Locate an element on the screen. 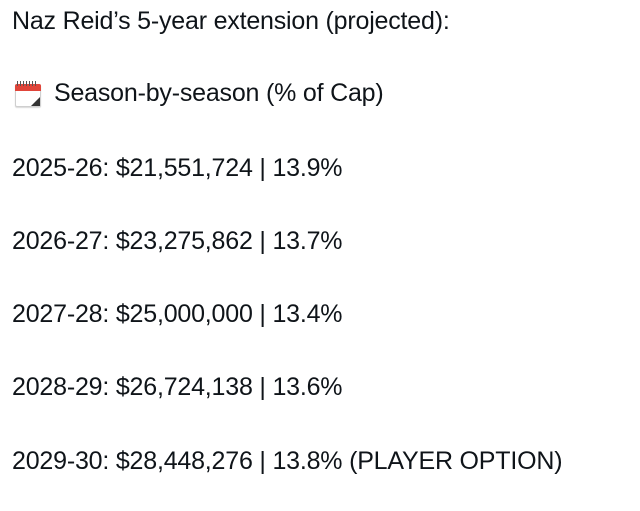 The image size is (640, 511). calendar-icon is located at coordinates (27, 93).